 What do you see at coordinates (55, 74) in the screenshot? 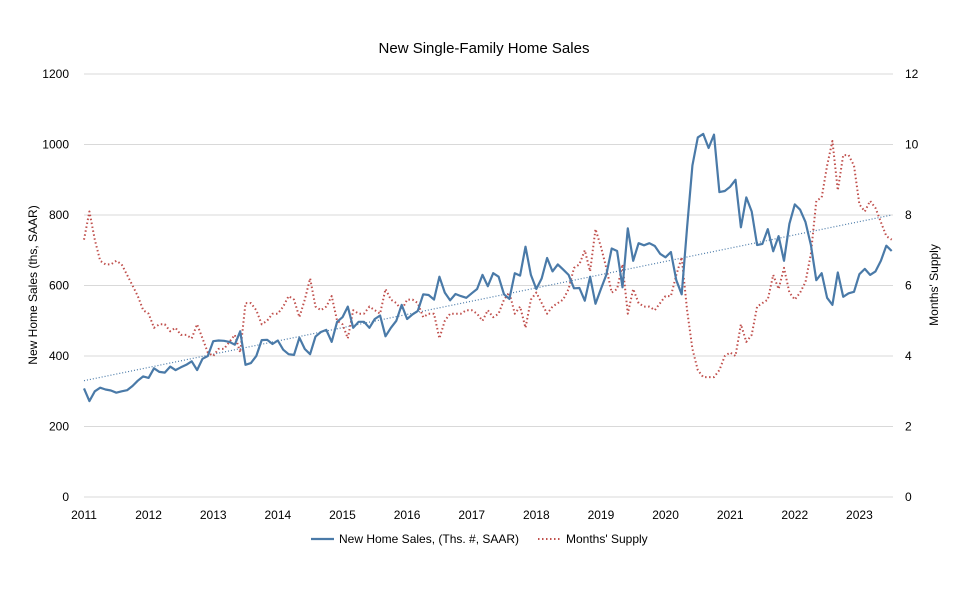
I see `y-tick-label: 1200` at bounding box center [55, 74].